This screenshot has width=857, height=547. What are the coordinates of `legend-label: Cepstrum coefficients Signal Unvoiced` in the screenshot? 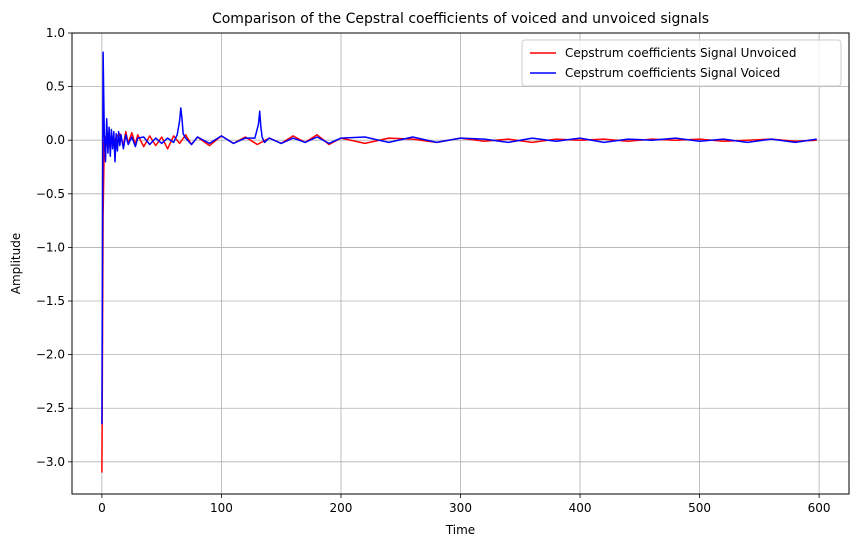 It's located at (680, 53).